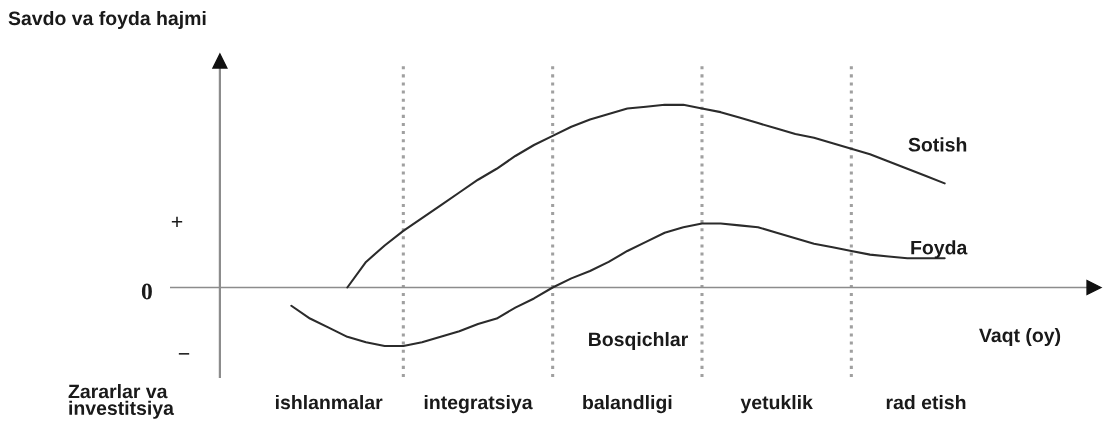  Describe the element at coordinates (1020, 337) in the screenshot. I see `x-axis-title: Vaqt (oy)` at that location.